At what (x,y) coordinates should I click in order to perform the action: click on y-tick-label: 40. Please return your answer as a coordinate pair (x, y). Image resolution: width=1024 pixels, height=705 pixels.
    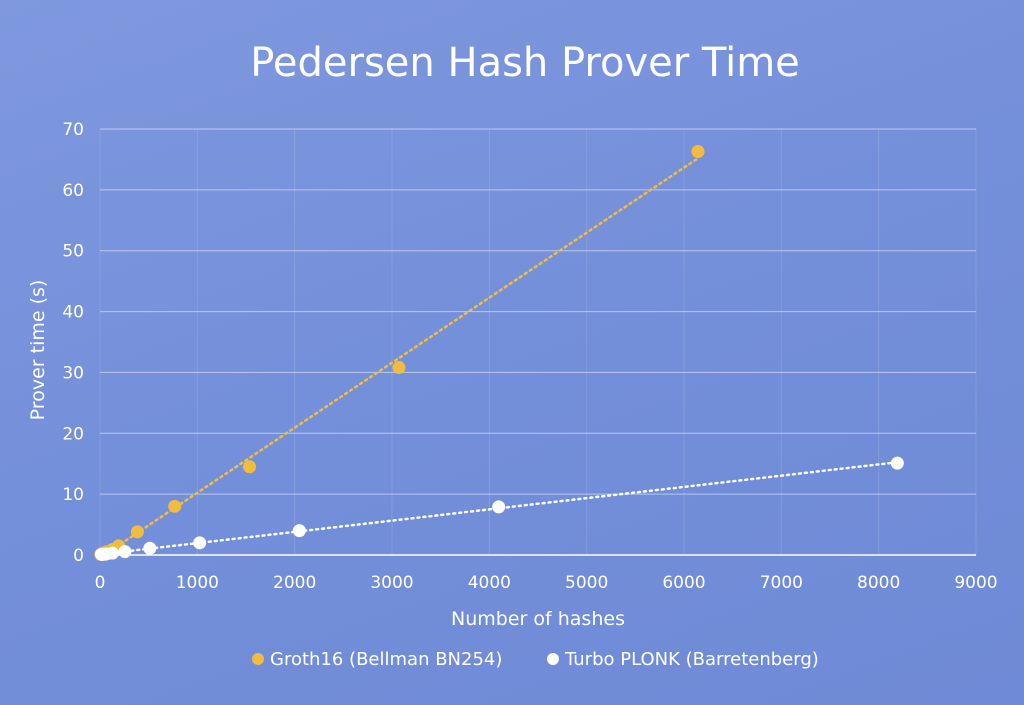
    Looking at the image, I should click on (73, 313).